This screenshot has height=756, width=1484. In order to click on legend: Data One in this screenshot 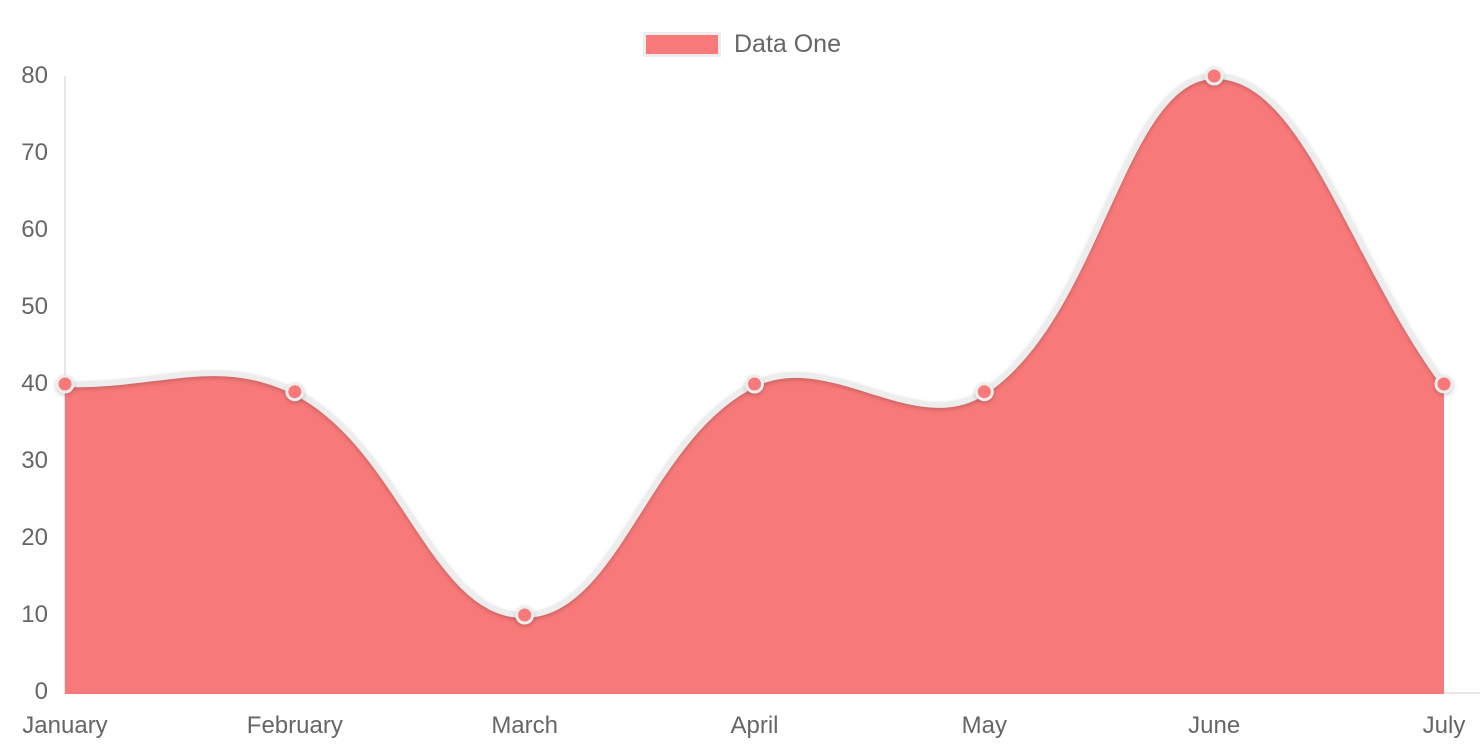, I will do `click(742, 44)`.